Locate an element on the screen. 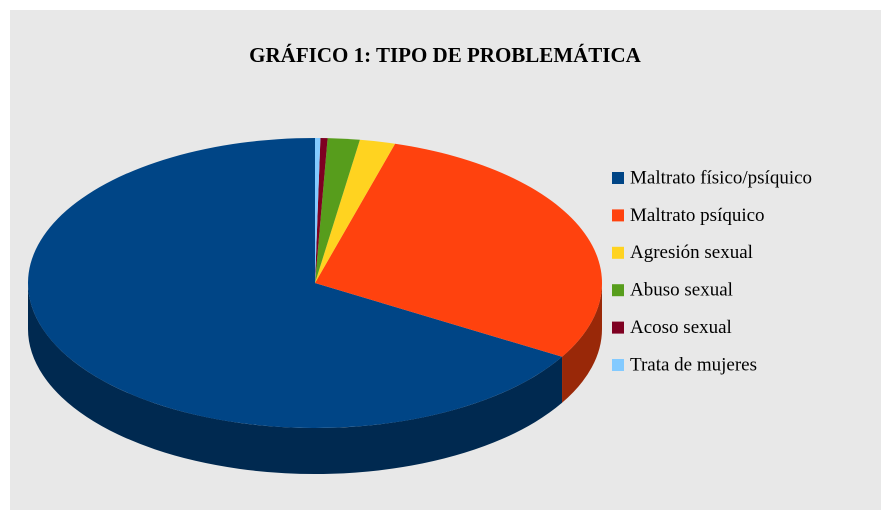 The height and width of the screenshot is (520, 891). legend-label: Agresión sexual is located at coordinates (691, 252).